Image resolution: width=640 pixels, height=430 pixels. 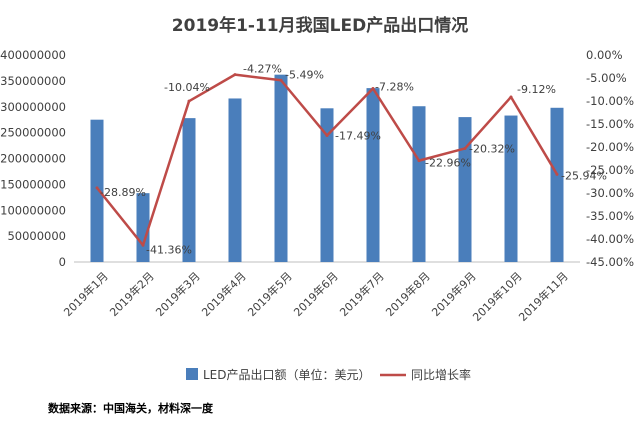 I want to click on y-right-tick-label: 0.00%, so click(x=604, y=55).